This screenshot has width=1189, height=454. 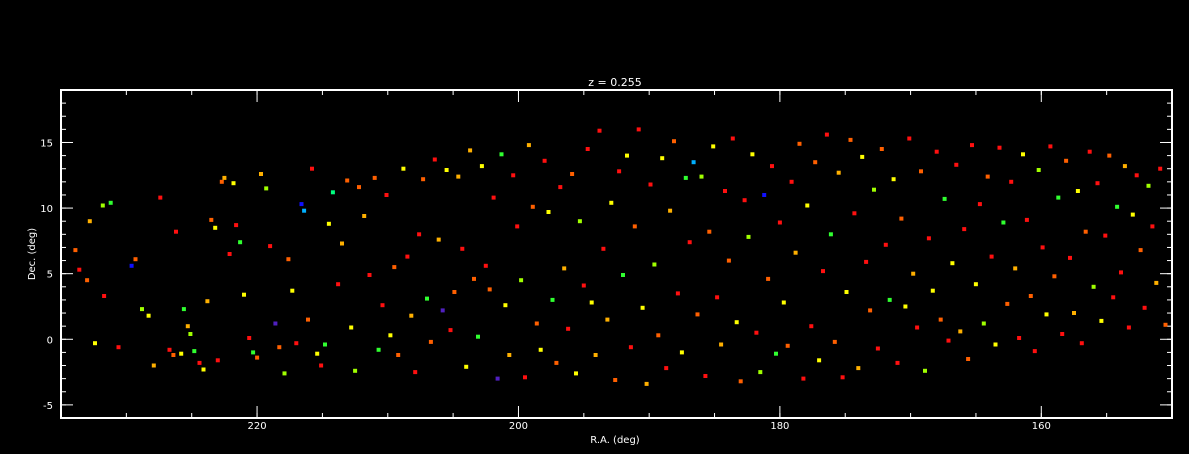 I want to click on y-tick-label: 5, so click(x=50, y=275).